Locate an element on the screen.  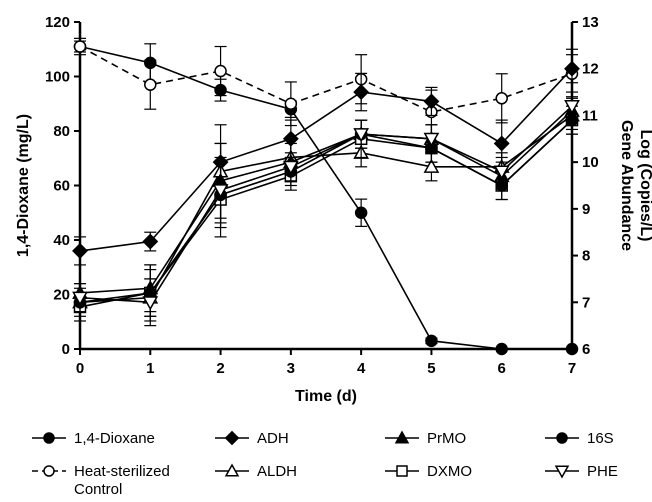
right-tick-label: 12 is located at coordinates (590, 69).